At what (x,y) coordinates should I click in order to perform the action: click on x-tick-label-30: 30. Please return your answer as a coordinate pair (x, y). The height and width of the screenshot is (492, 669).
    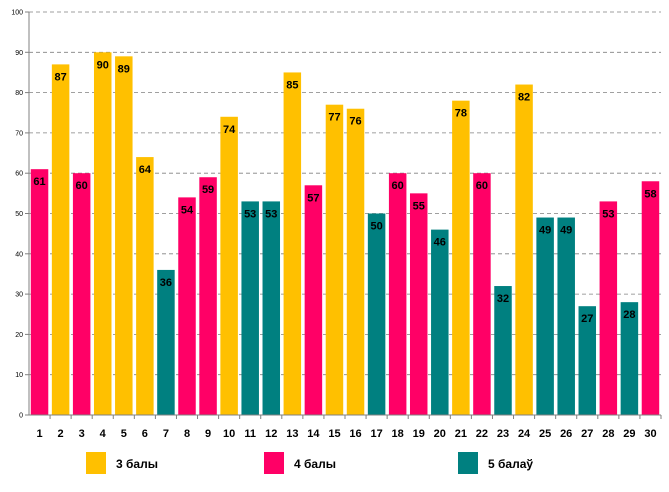
    Looking at the image, I should click on (650, 434).